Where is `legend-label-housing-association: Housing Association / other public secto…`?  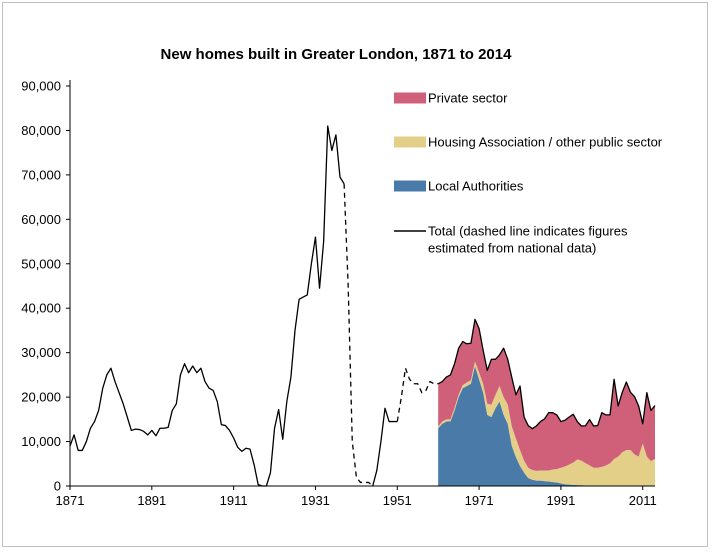
legend-label-housing-association: Housing Association / other public secto… is located at coordinates (545, 142).